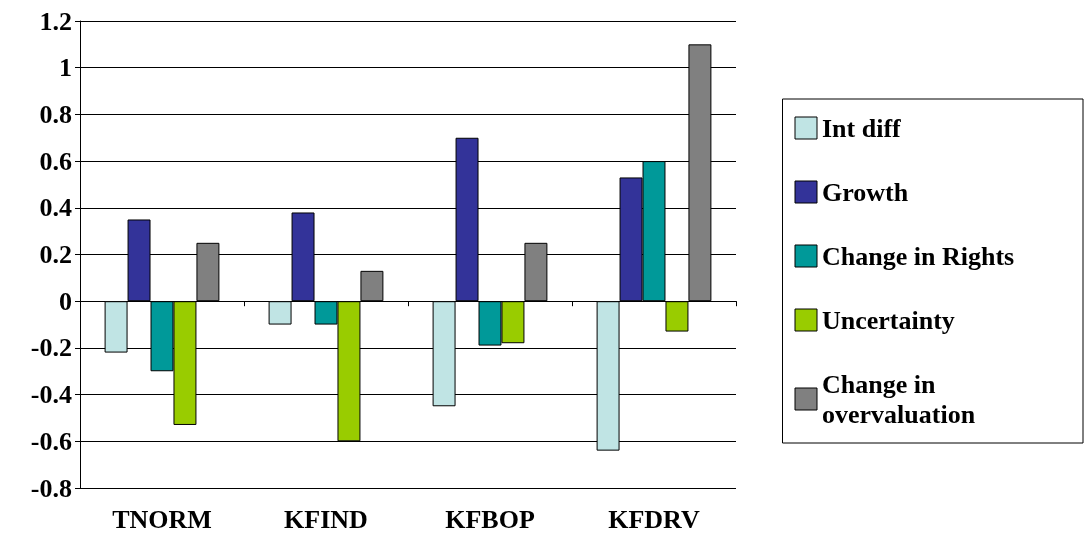 Image resolution: width=1091 pixels, height=542 pixels. Describe the element at coordinates (65, 301) in the screenshot. I see `y-tick-label: 0` at that location.